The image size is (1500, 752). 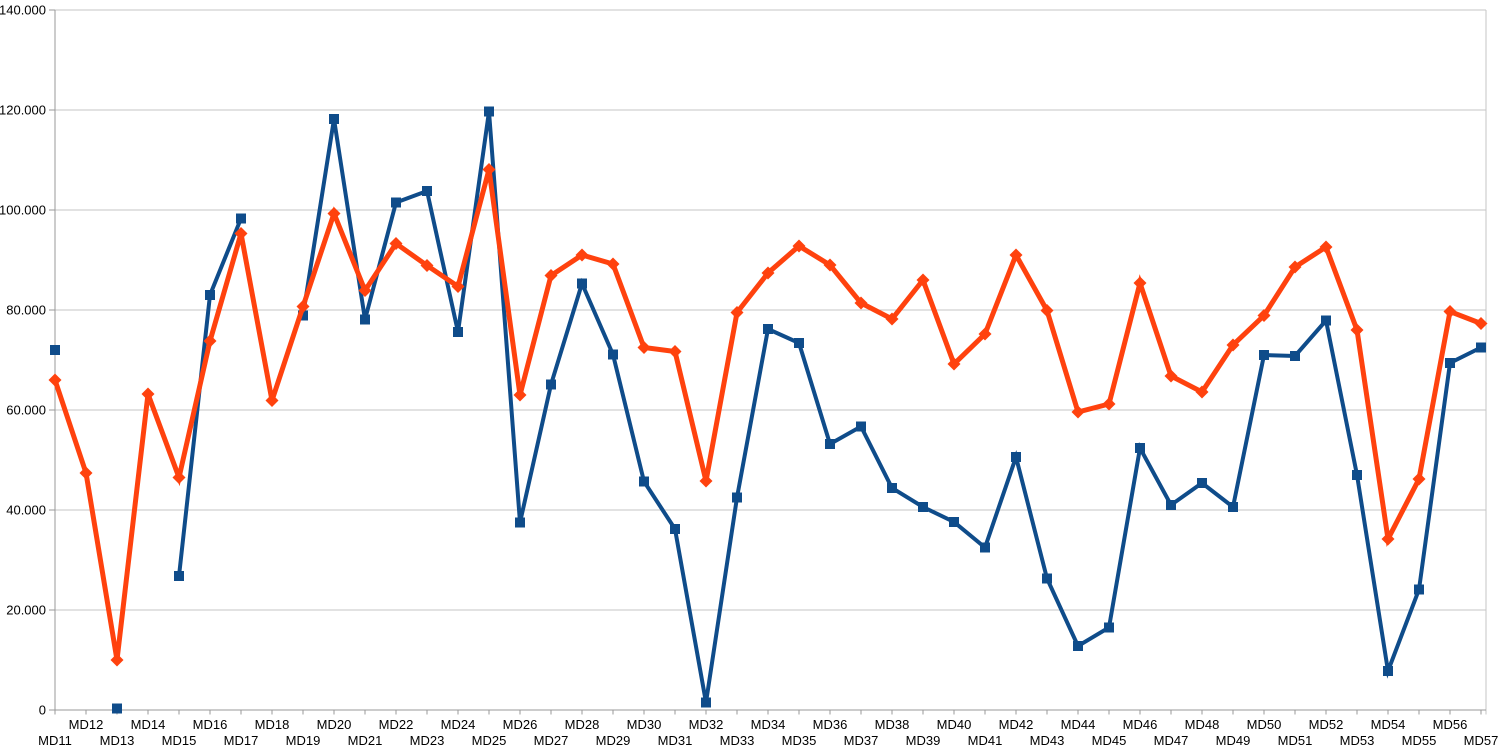 I want to click on x-axis-category-label: MD17, so click(x=241, y=740).